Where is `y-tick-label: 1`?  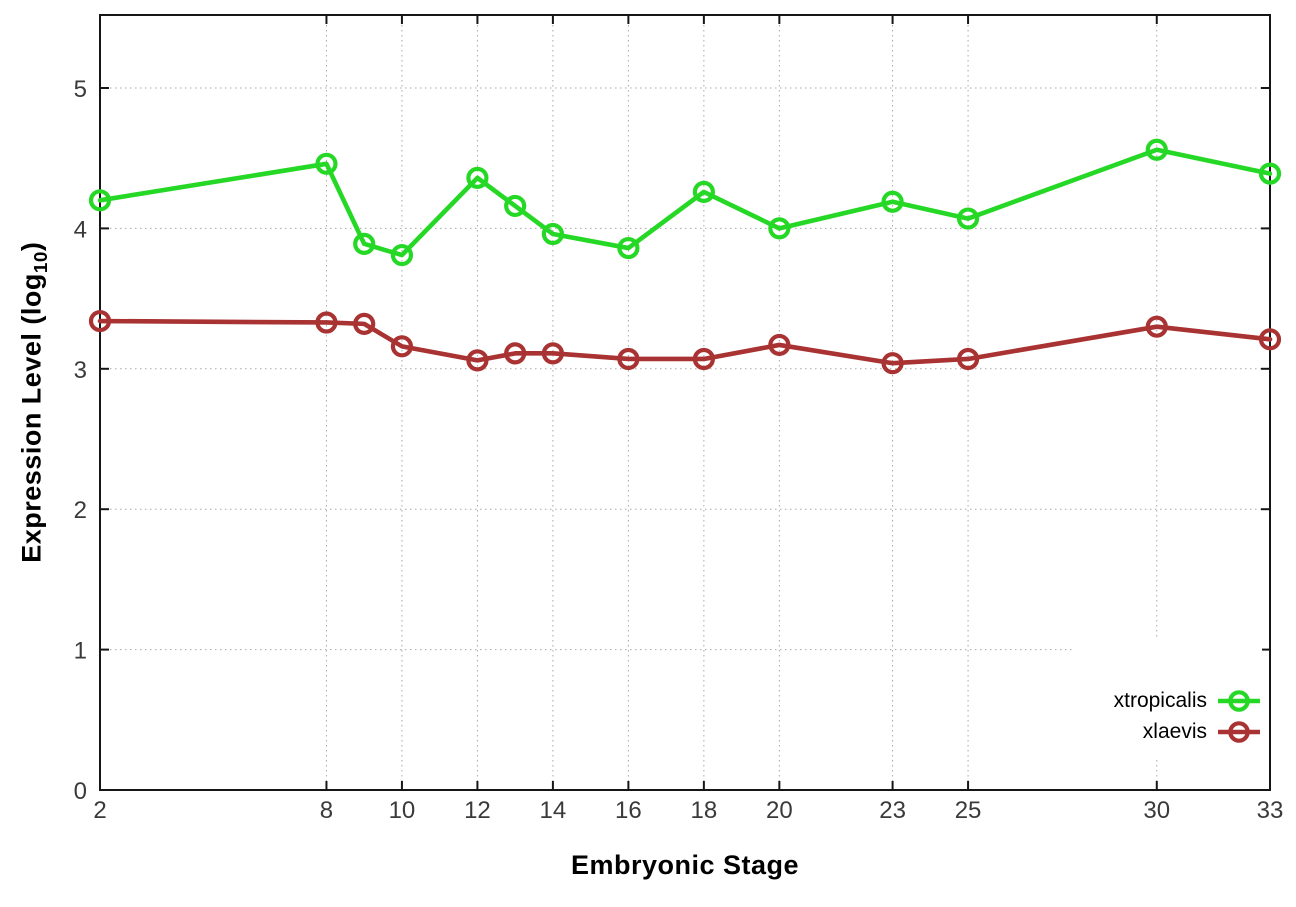 y-tick-label: 1 is located at coordinates (80, 651).